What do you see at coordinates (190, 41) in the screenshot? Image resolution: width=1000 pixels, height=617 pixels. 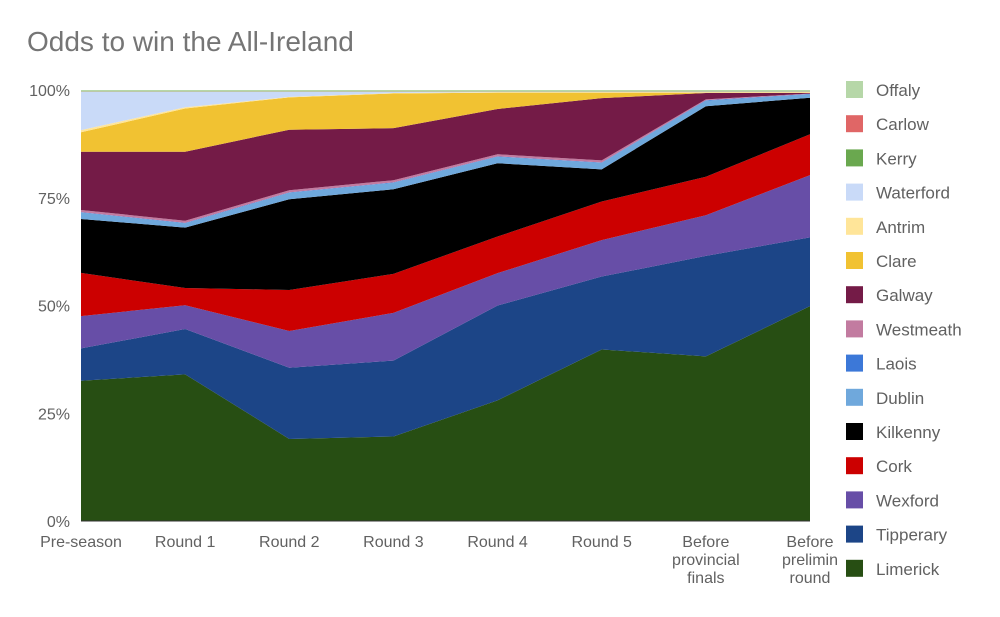 I see `chart-title: Odds to win the All-Ireland` at bounding box center [190, 41].